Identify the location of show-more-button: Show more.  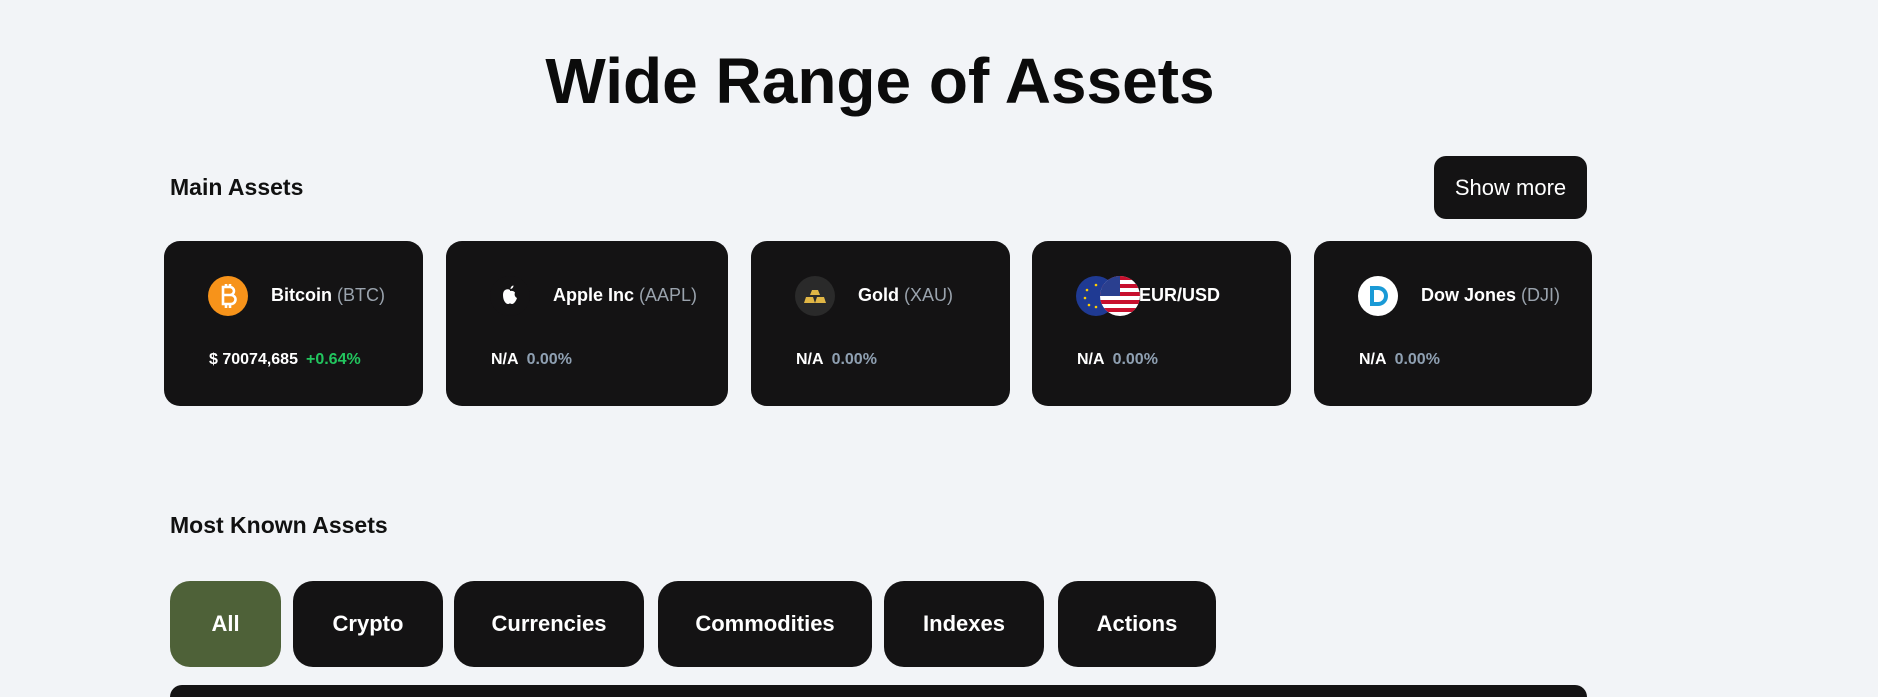
(1510, 187).